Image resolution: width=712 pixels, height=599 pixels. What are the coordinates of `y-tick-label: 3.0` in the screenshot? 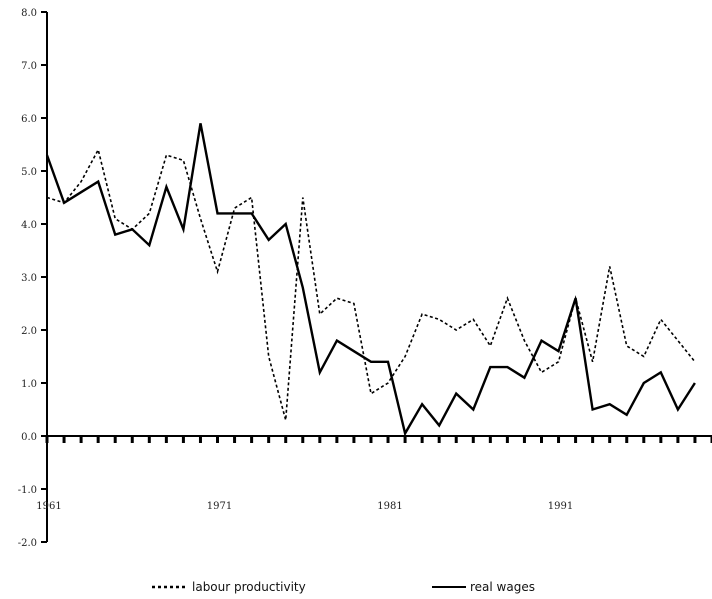 It's located at (29, 278).